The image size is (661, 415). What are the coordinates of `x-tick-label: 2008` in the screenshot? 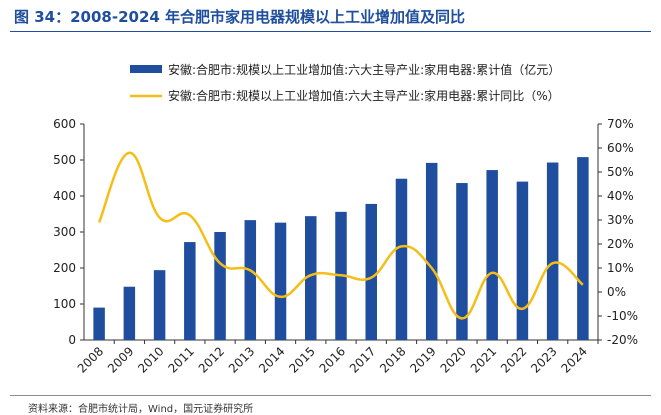 It's located at (90, 359).